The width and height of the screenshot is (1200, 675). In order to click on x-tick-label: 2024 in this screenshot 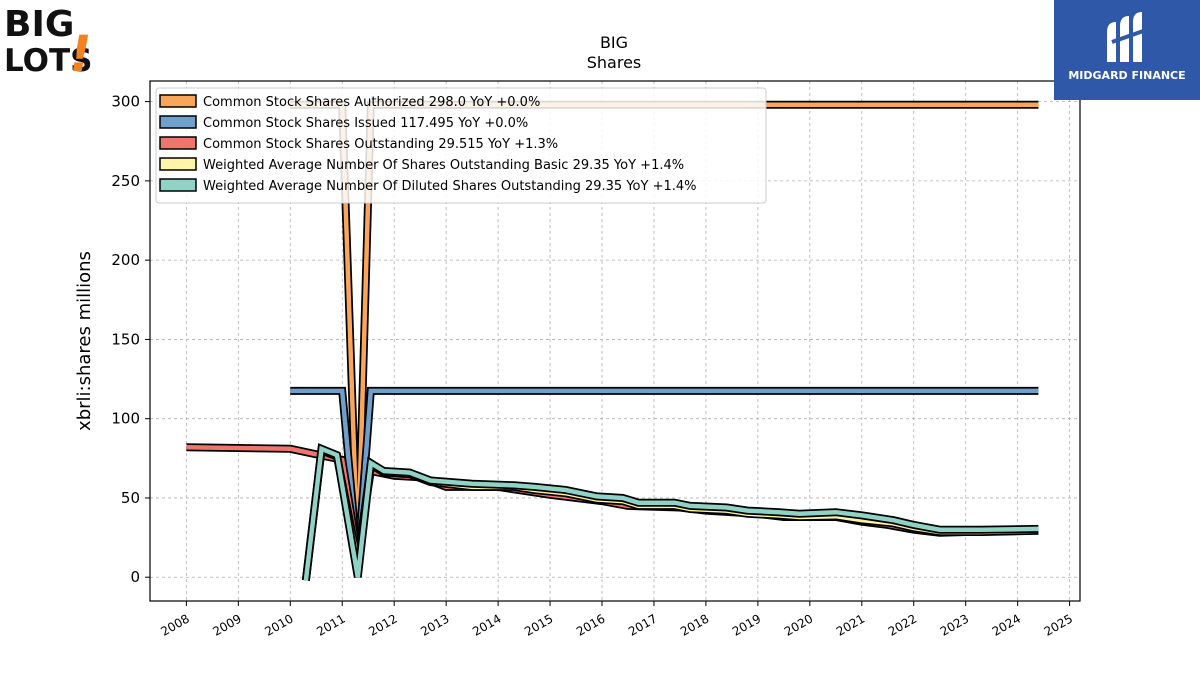, I will do `click(1006, 624)`.